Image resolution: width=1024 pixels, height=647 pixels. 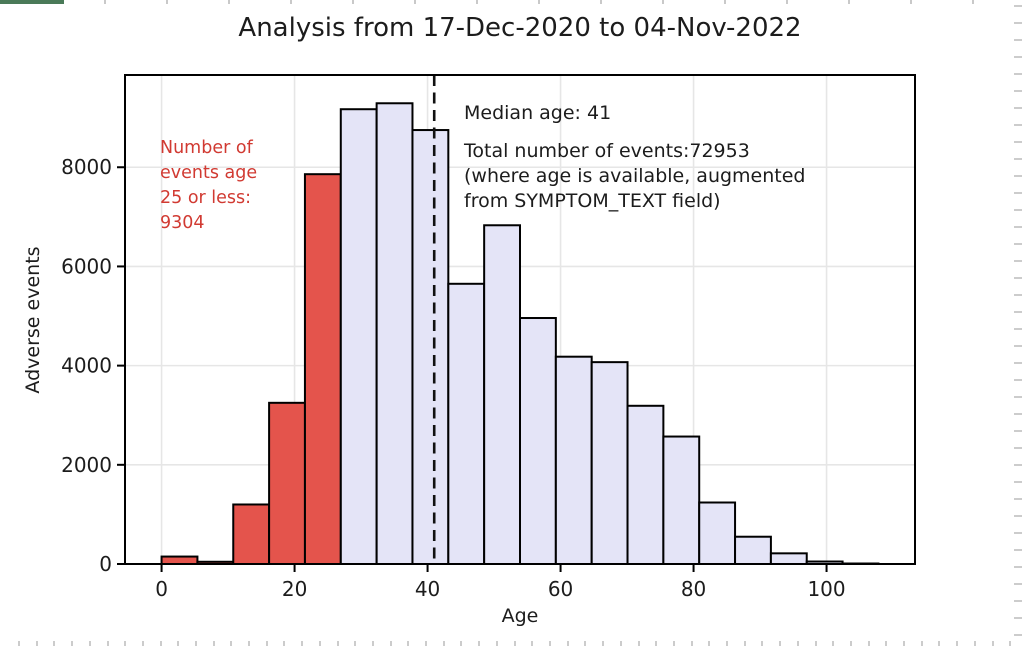 What do you see at coordinates (86, 465) in the screenshot?
I see `y-tick-label: 2000` at bounding box center [86, 465].